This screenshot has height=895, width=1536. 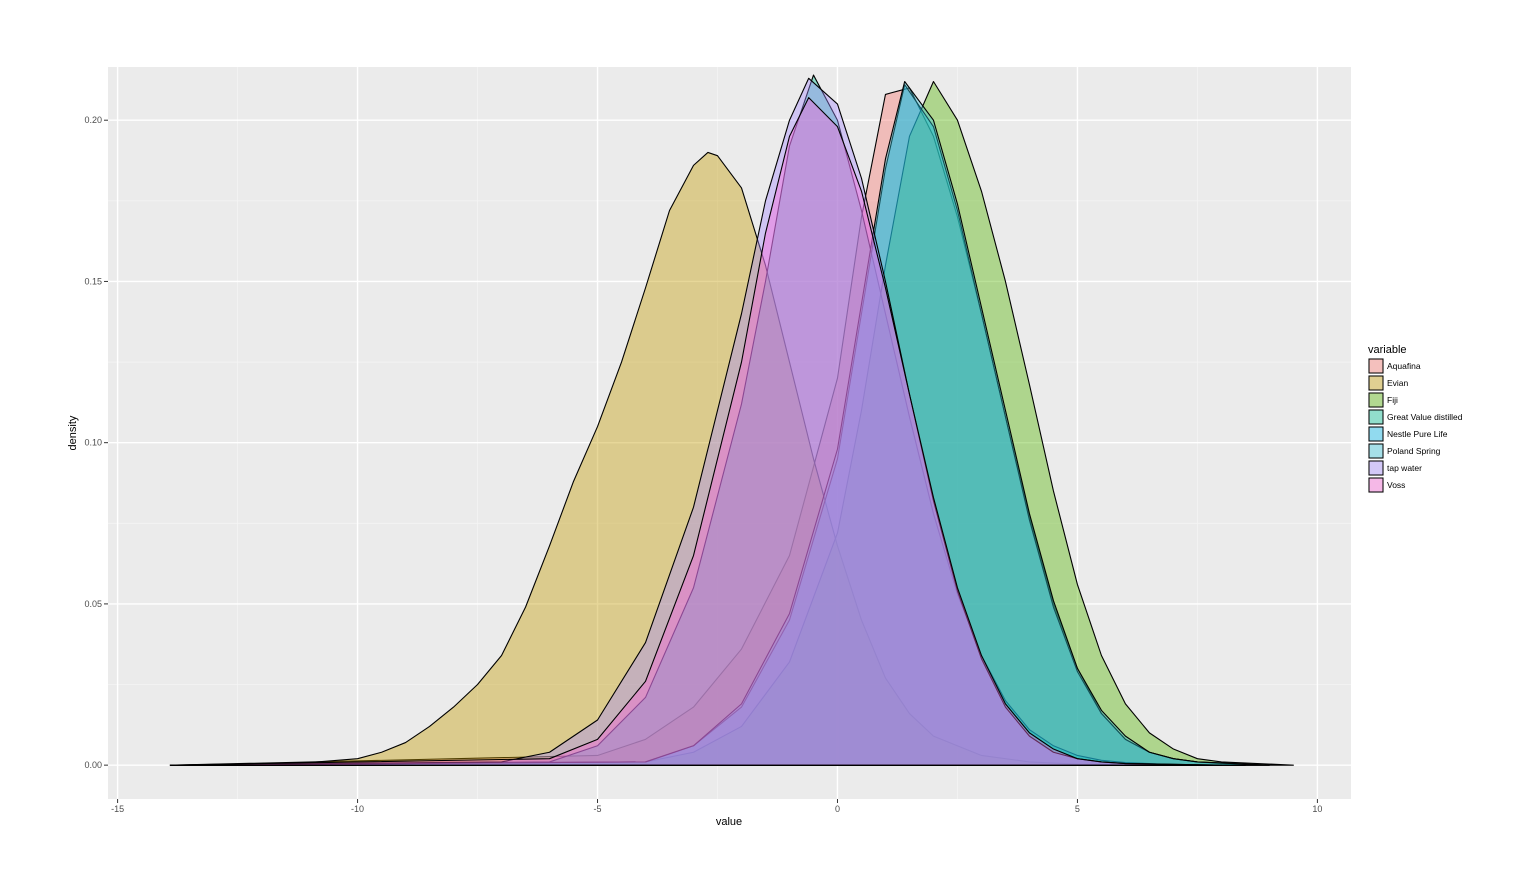 What do you see at coordinates (1396, 485) in the screenshot?
I see `legend-label-voss: Voss` at bounding box center [1396, 485].